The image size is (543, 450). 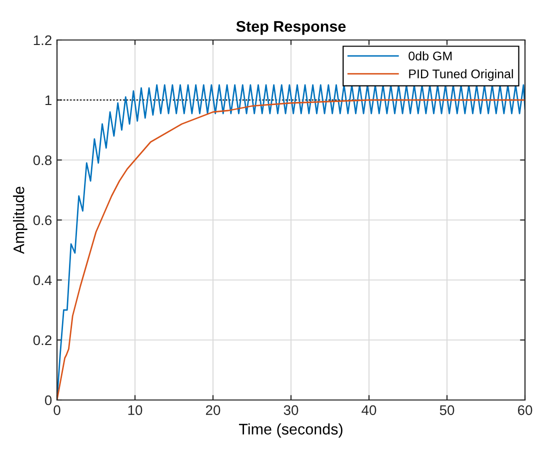 What do you see at coordinates (525, 410) in the screenshot?
I see `x-tick-label: 60` at bounding box center [525, 410].